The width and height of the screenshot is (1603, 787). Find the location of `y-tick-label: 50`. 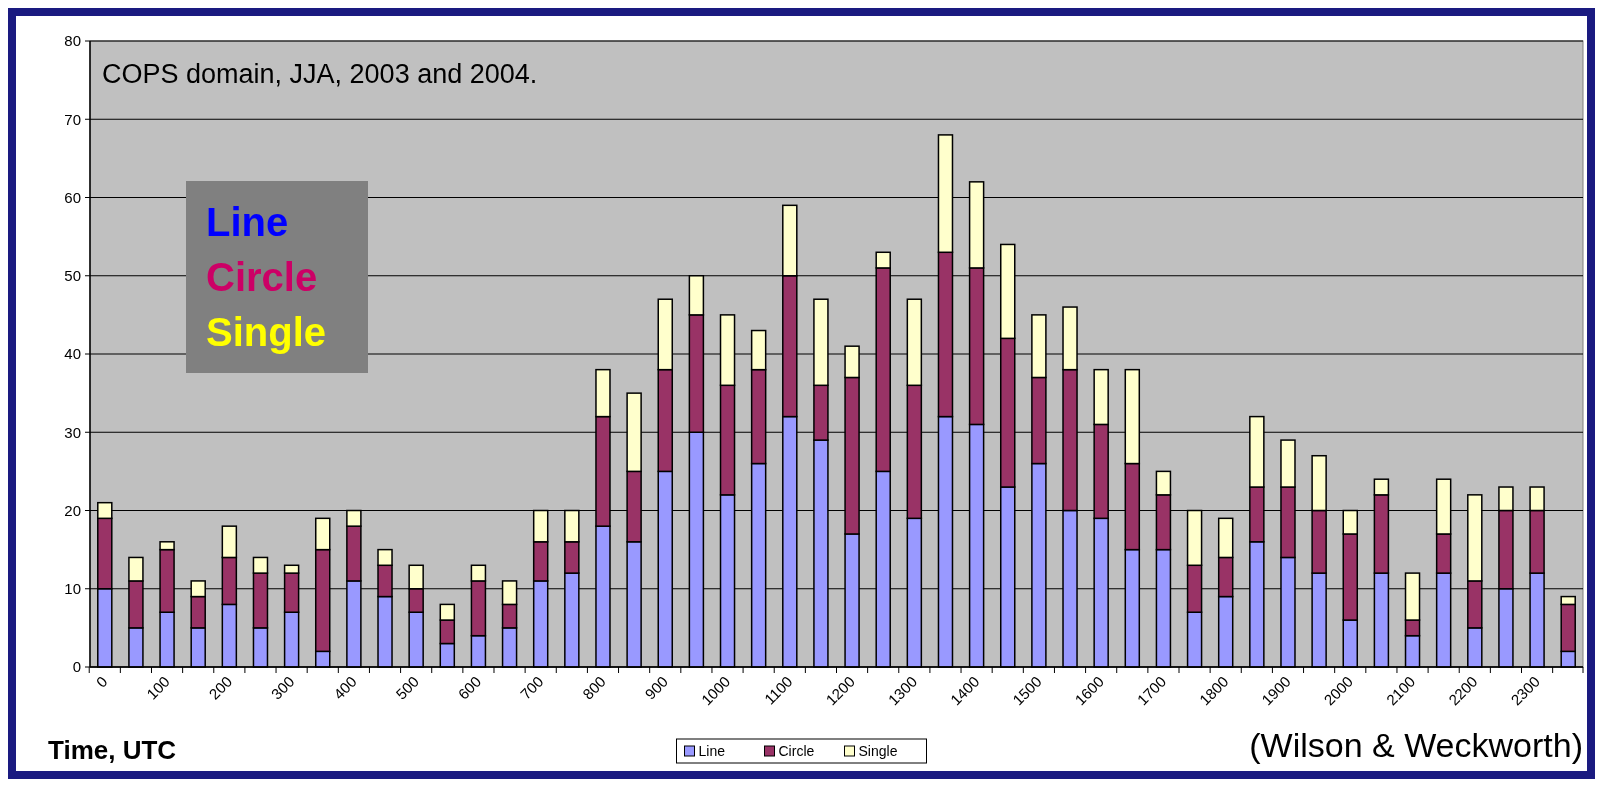

y-tick-label: 50 is located at coordinates (72, 275).